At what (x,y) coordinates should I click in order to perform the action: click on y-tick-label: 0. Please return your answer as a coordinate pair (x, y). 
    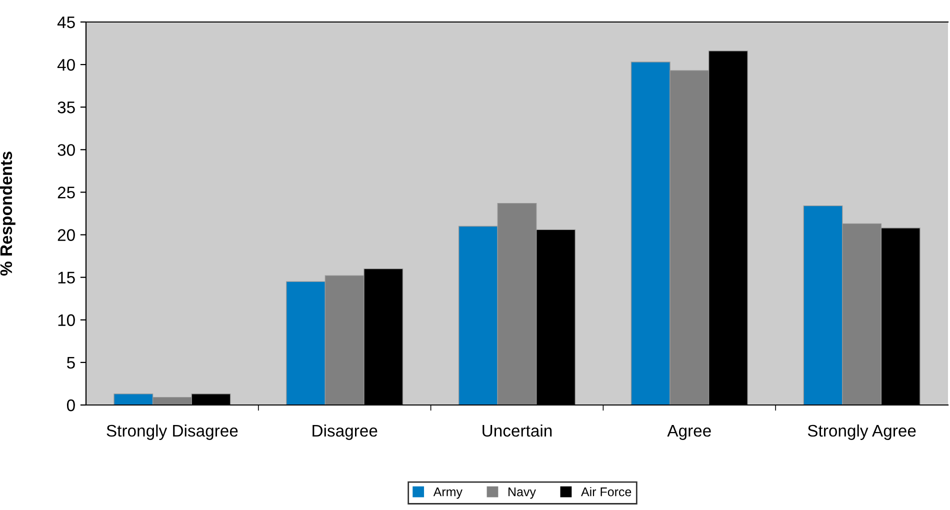
    Looking at the image, I should click on (70, 405).